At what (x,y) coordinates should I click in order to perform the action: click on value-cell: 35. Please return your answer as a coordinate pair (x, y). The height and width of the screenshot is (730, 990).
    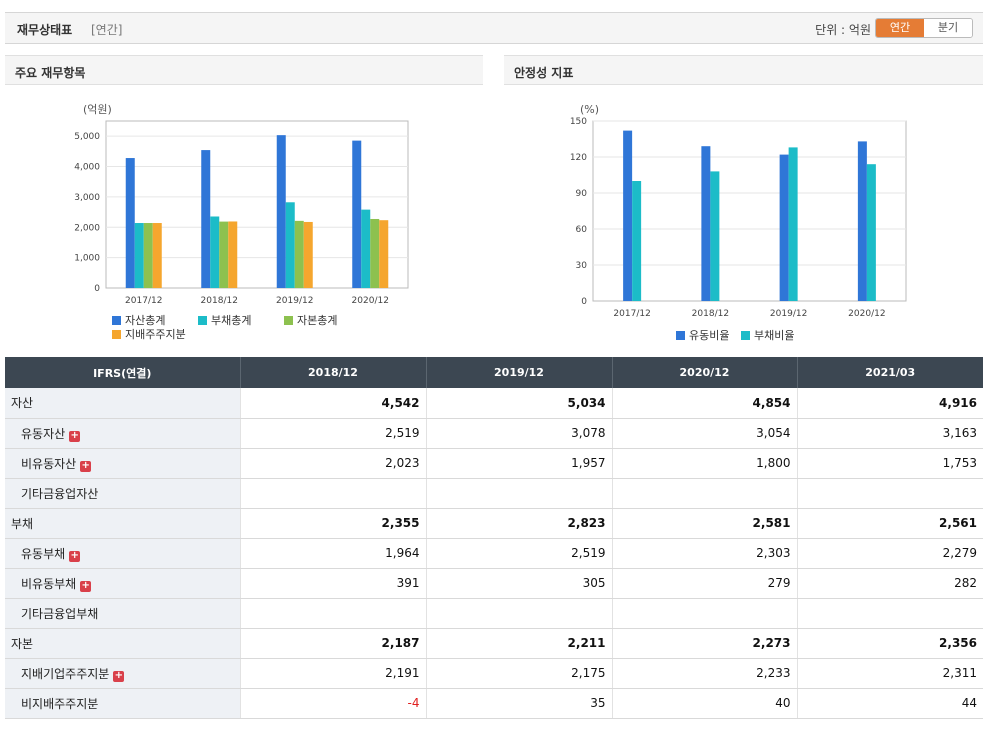
    Looking at the image, I should click on (519, 703).